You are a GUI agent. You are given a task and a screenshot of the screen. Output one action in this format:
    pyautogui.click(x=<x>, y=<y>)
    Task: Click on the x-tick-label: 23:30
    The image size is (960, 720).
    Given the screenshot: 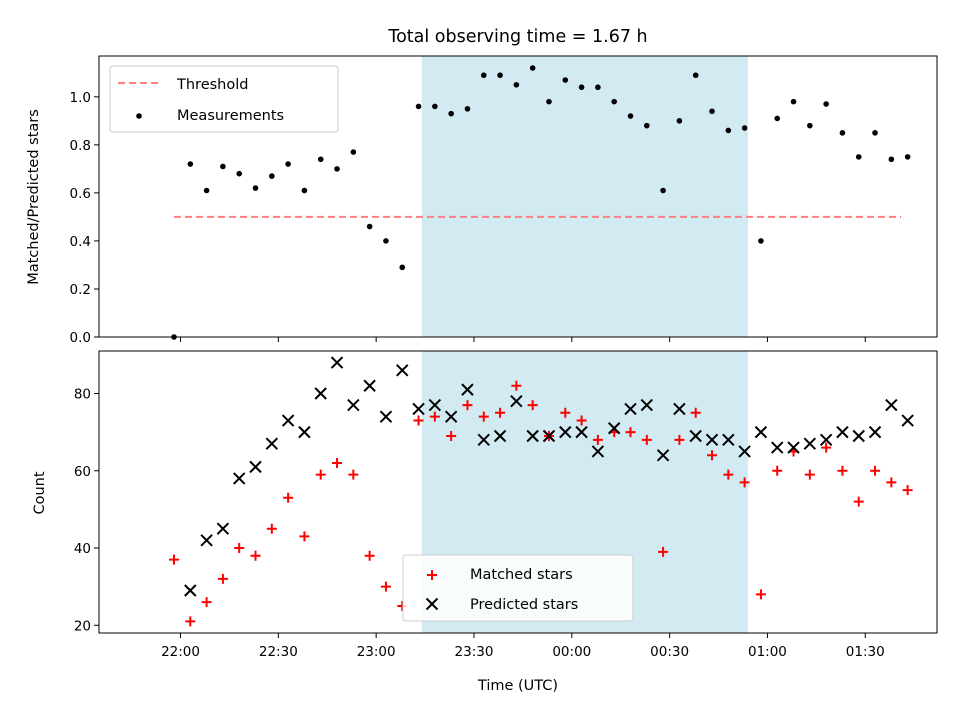 What is the action you would take?
    pyautogui.click(x=474, y=652)
    